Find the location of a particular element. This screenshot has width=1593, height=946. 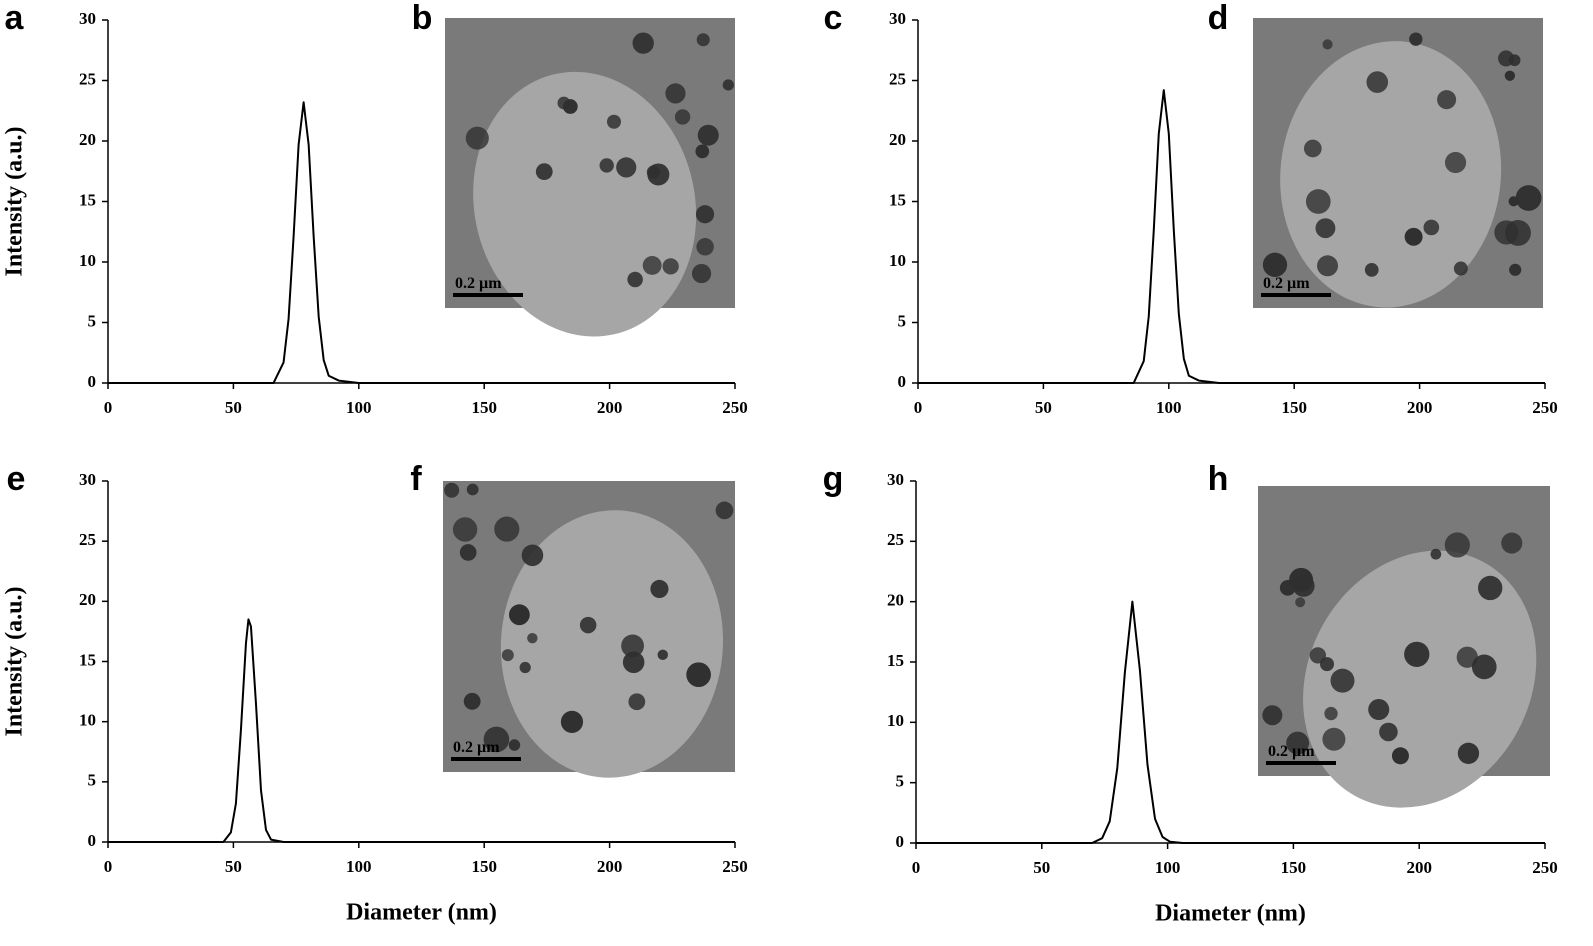

micrograph: 0.2 µm is located at coordinates (589, 629).